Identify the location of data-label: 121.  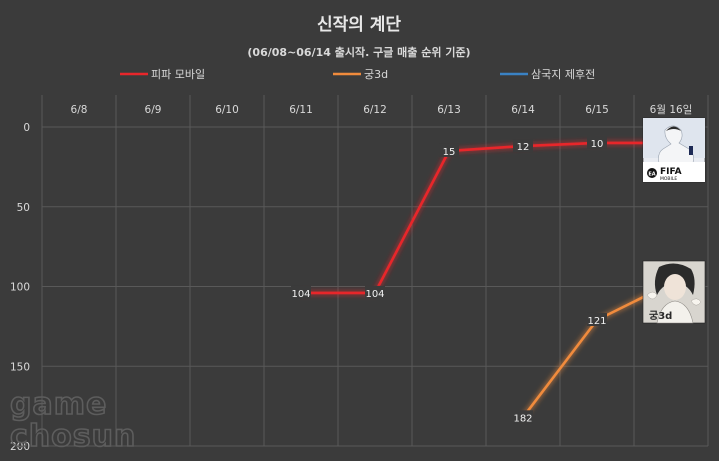
(596, 321).